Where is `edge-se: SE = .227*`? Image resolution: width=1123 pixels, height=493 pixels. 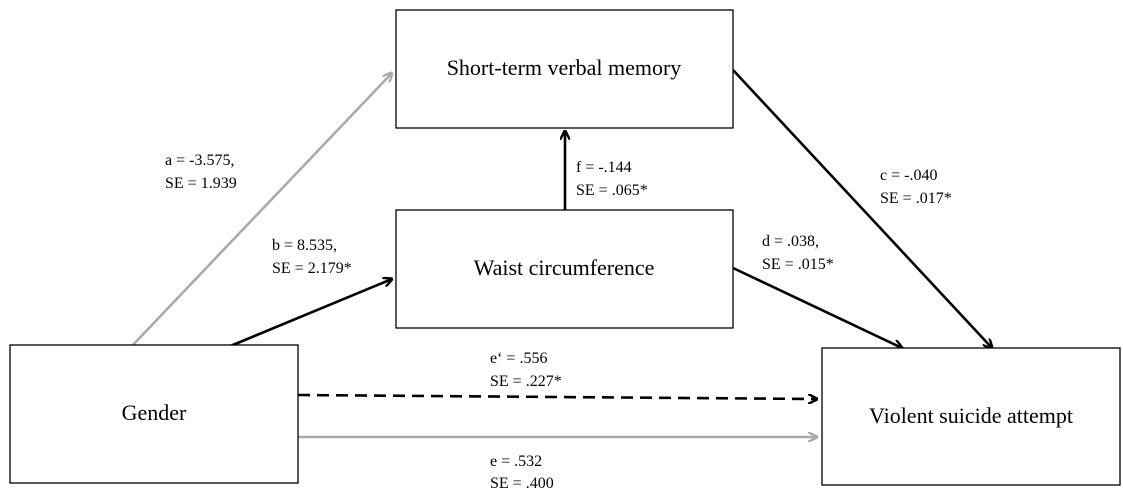
edge-se: SE = .227* is located at coordinates (526, 381).